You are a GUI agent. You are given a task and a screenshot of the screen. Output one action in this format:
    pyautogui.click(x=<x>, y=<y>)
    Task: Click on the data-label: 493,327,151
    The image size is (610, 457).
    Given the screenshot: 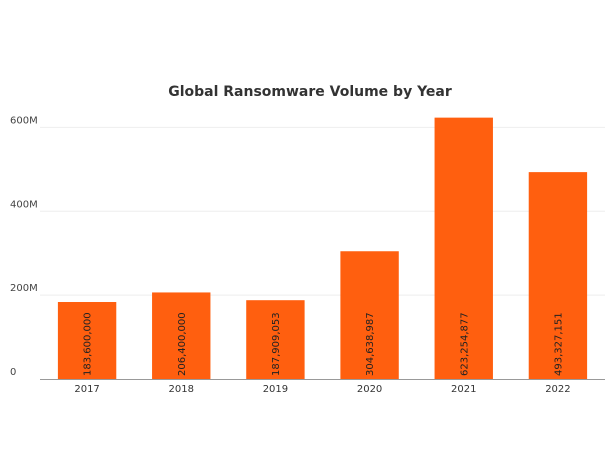 What is the action you would take?
    pyautogui.click(x=558, y=344)
    